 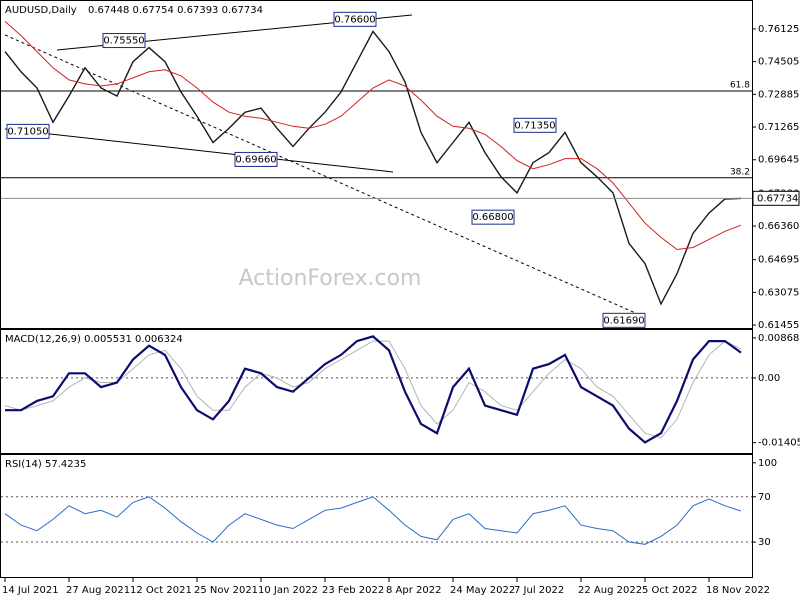 I want to click on y-tick-label: 0.61455, so click(x=778, y=325).